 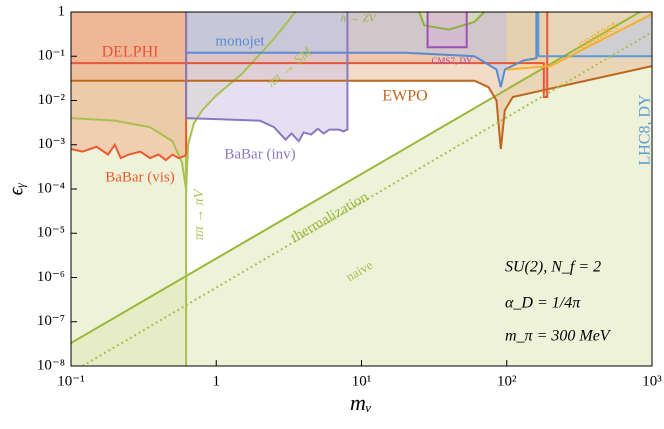 I want to click on y-tick-label: 1, so click(x=62, y=11).